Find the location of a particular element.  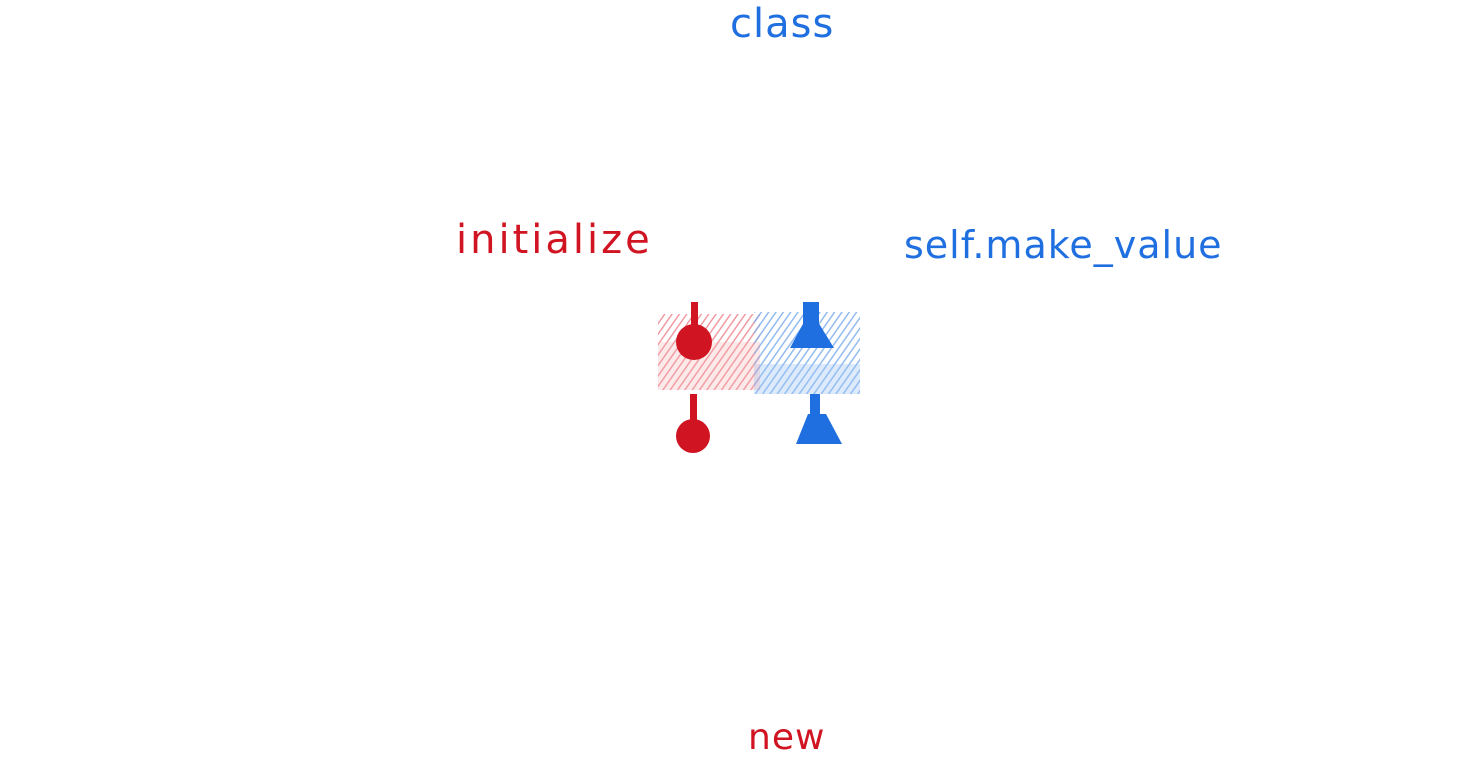

connector-diagram is located at coordinates (759, 377).